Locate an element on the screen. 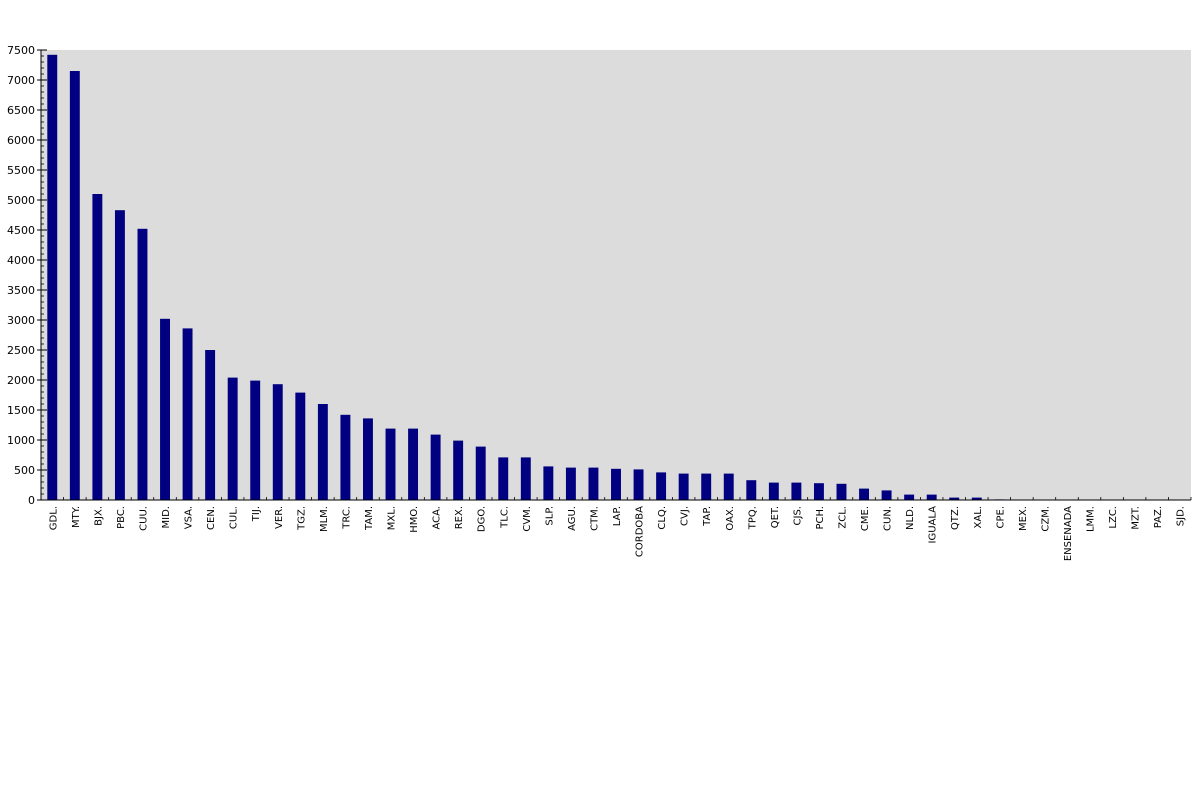 This screenshot has height=800, width=1200. bar-tij is located at coordinates (255, 440).